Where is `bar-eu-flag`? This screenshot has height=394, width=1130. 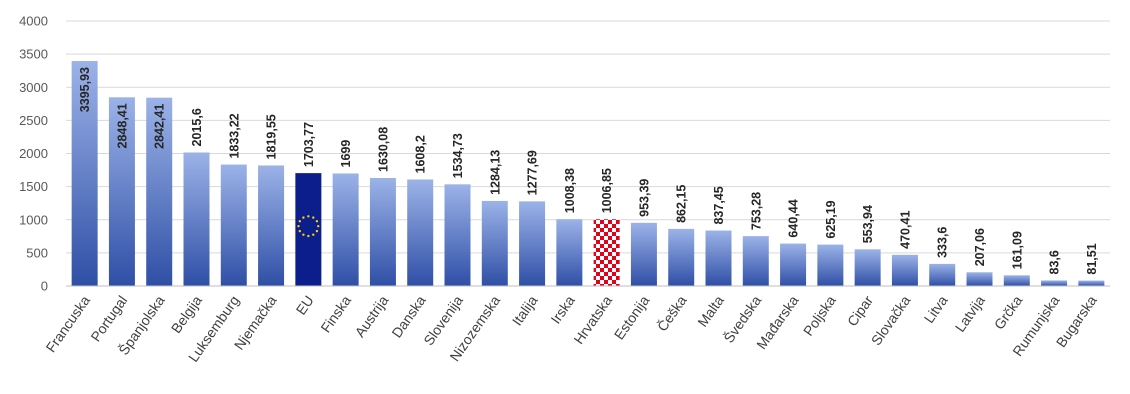 bar-eu-flag is located at coordinates (308, 229).